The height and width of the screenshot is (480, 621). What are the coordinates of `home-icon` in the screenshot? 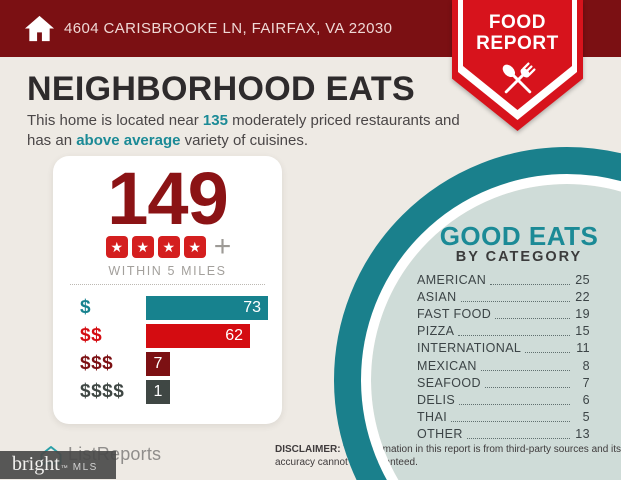 It's located at (39, 28).